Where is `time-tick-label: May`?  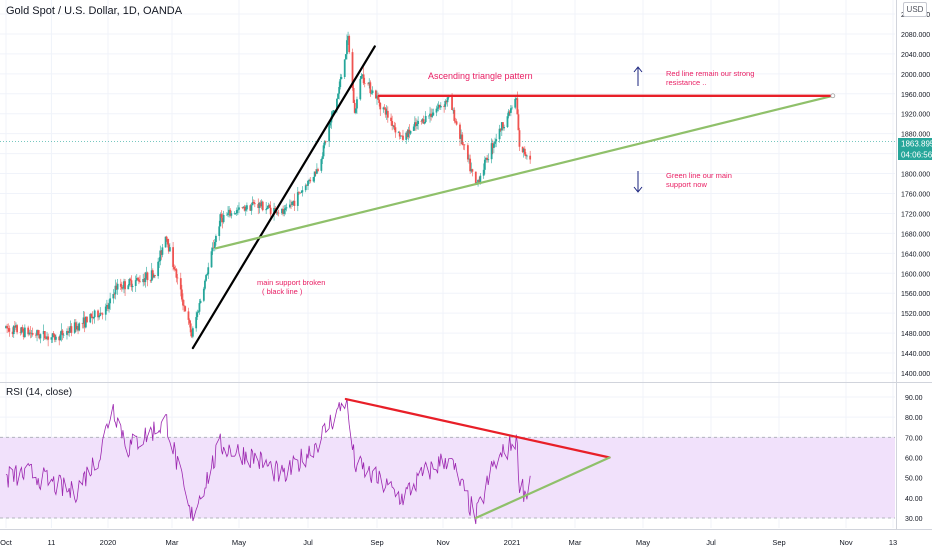
time-tick-label: May is located at coordinates (643, 542).